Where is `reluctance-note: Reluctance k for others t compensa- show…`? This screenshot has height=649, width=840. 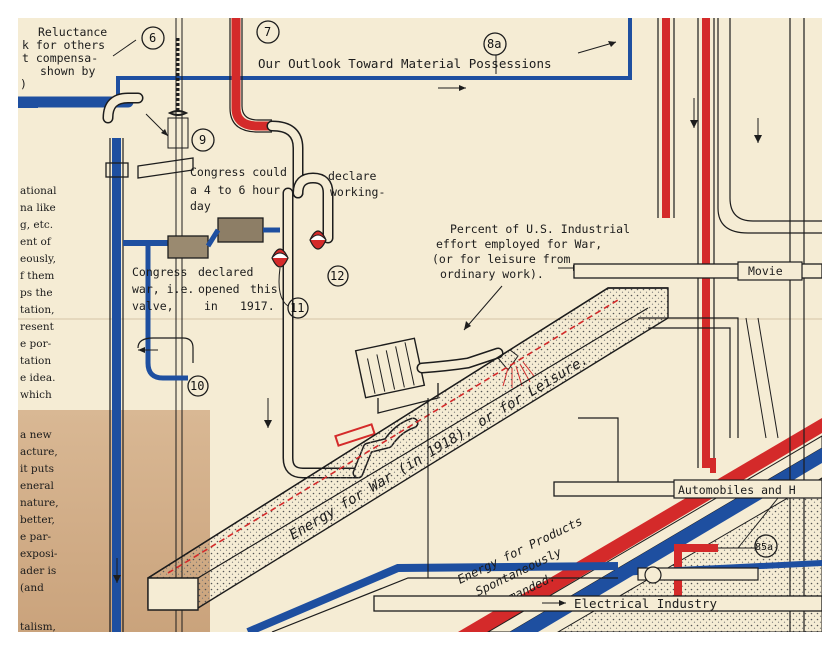 reluctance-note: Reluctance k for others t compensa- show… is located at coordinates (78, 58).